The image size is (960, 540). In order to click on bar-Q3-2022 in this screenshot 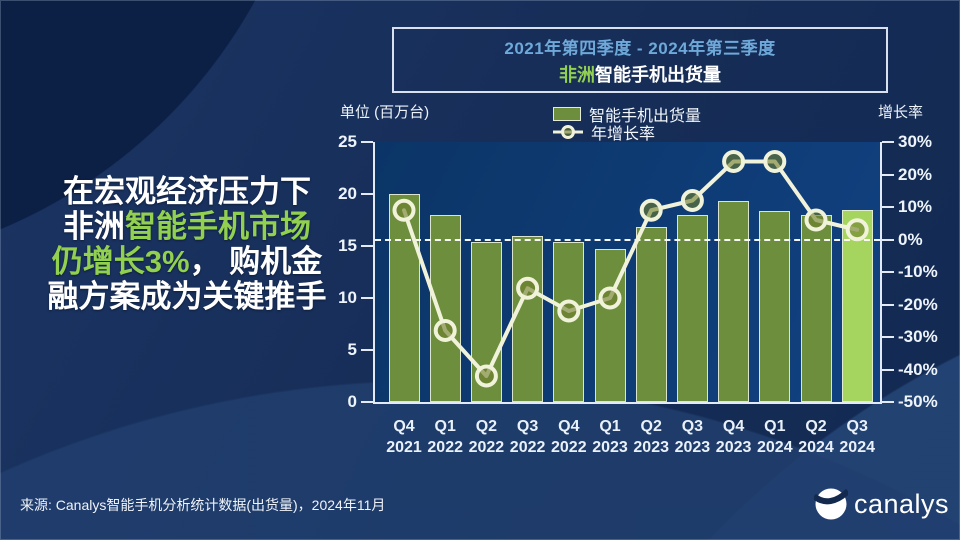, I will do `click(528, 318)`.